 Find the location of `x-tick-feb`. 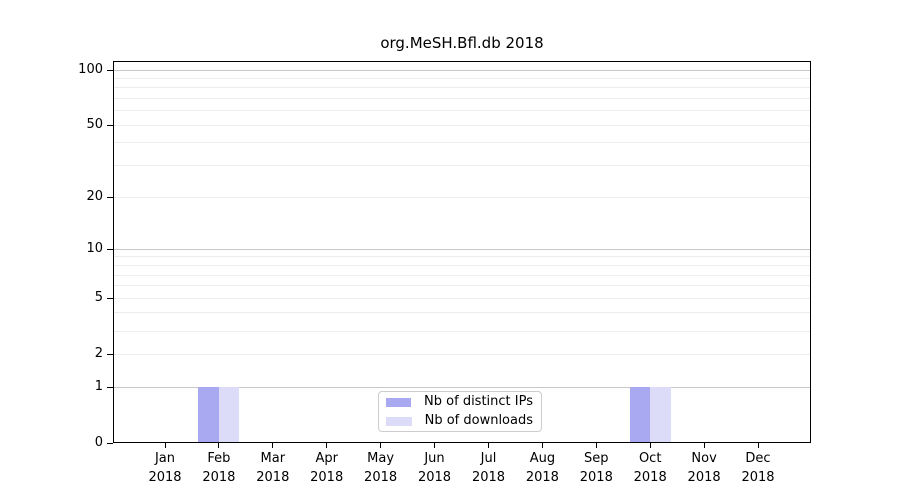

x-tick-feb is located at coordinates (219, 445).